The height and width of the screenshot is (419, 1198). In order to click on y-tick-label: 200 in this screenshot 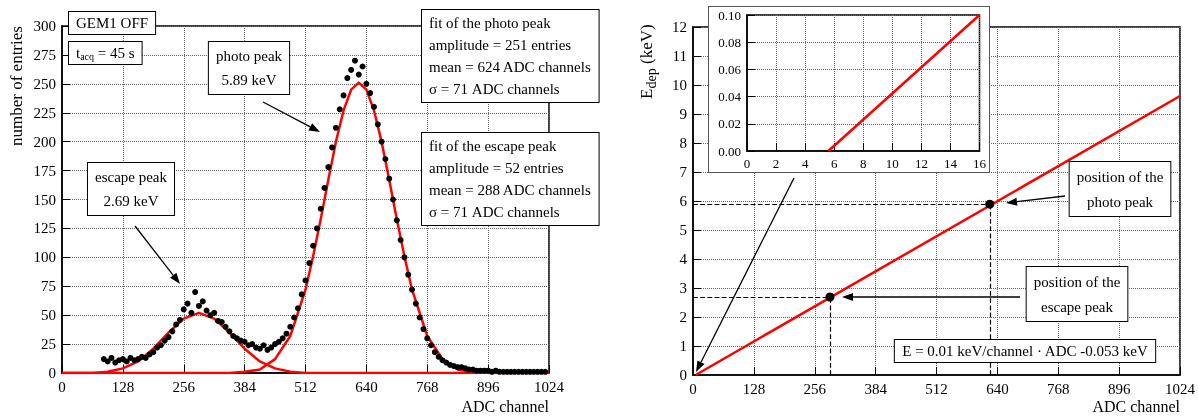, I will do `click(44, 141)`.